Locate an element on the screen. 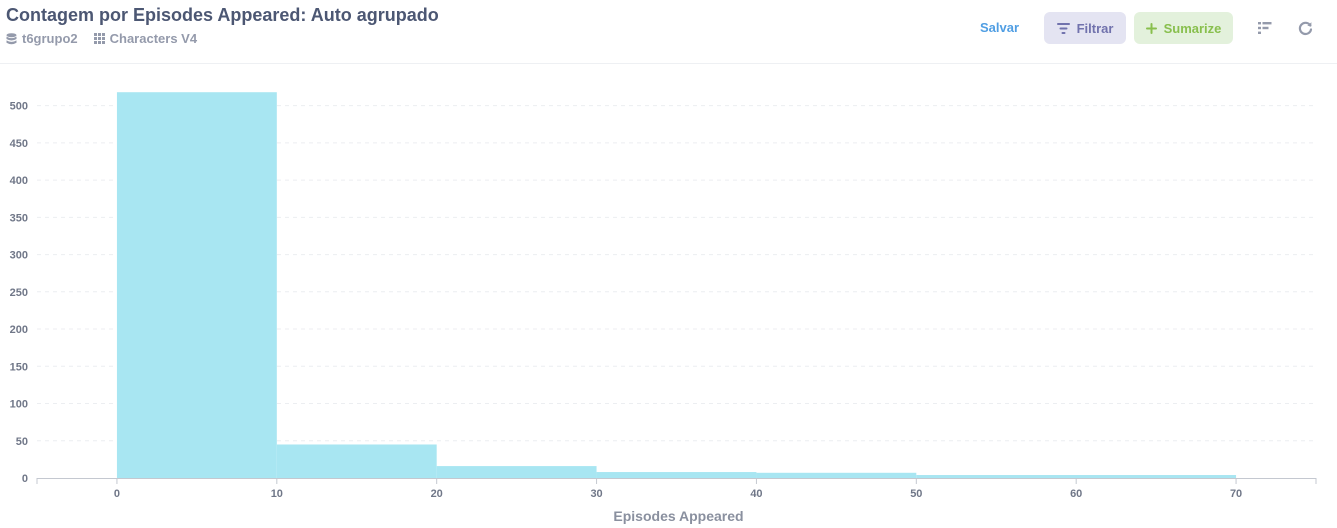  breadcrumb-table: Characters V4 is located at coordinates (145, 38).